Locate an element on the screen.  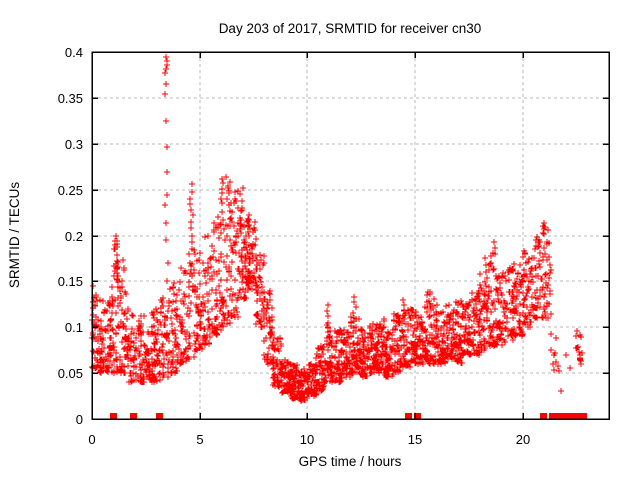
y-tick-label: 0.25 is located at coordinates (70, 190).